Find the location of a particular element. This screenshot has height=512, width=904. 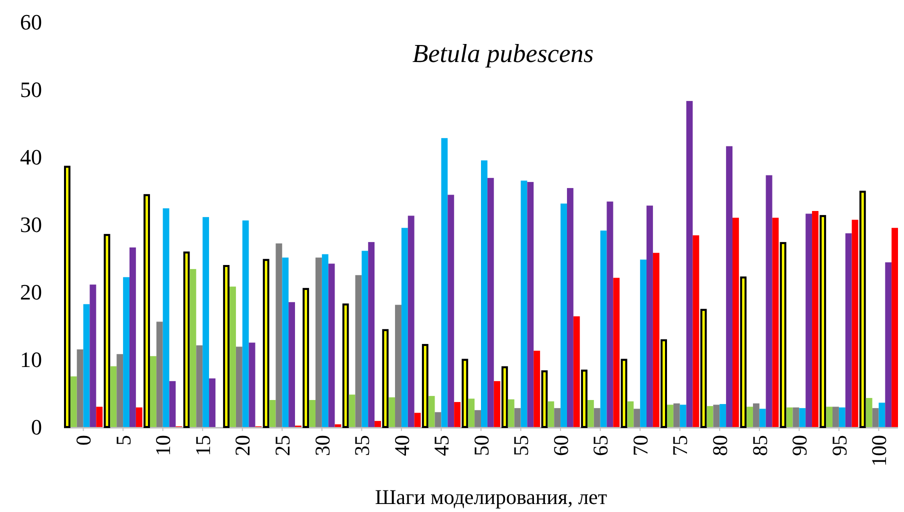

x-tick-label: 25 is located at coordinates (282, 445).